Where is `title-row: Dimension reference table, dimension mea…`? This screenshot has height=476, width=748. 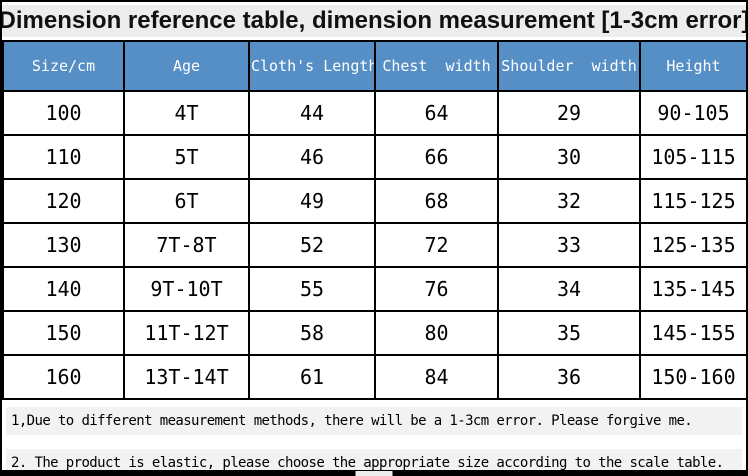 title-row: Dimension reference table, dimension mea… is located at coordinates (374, 21).